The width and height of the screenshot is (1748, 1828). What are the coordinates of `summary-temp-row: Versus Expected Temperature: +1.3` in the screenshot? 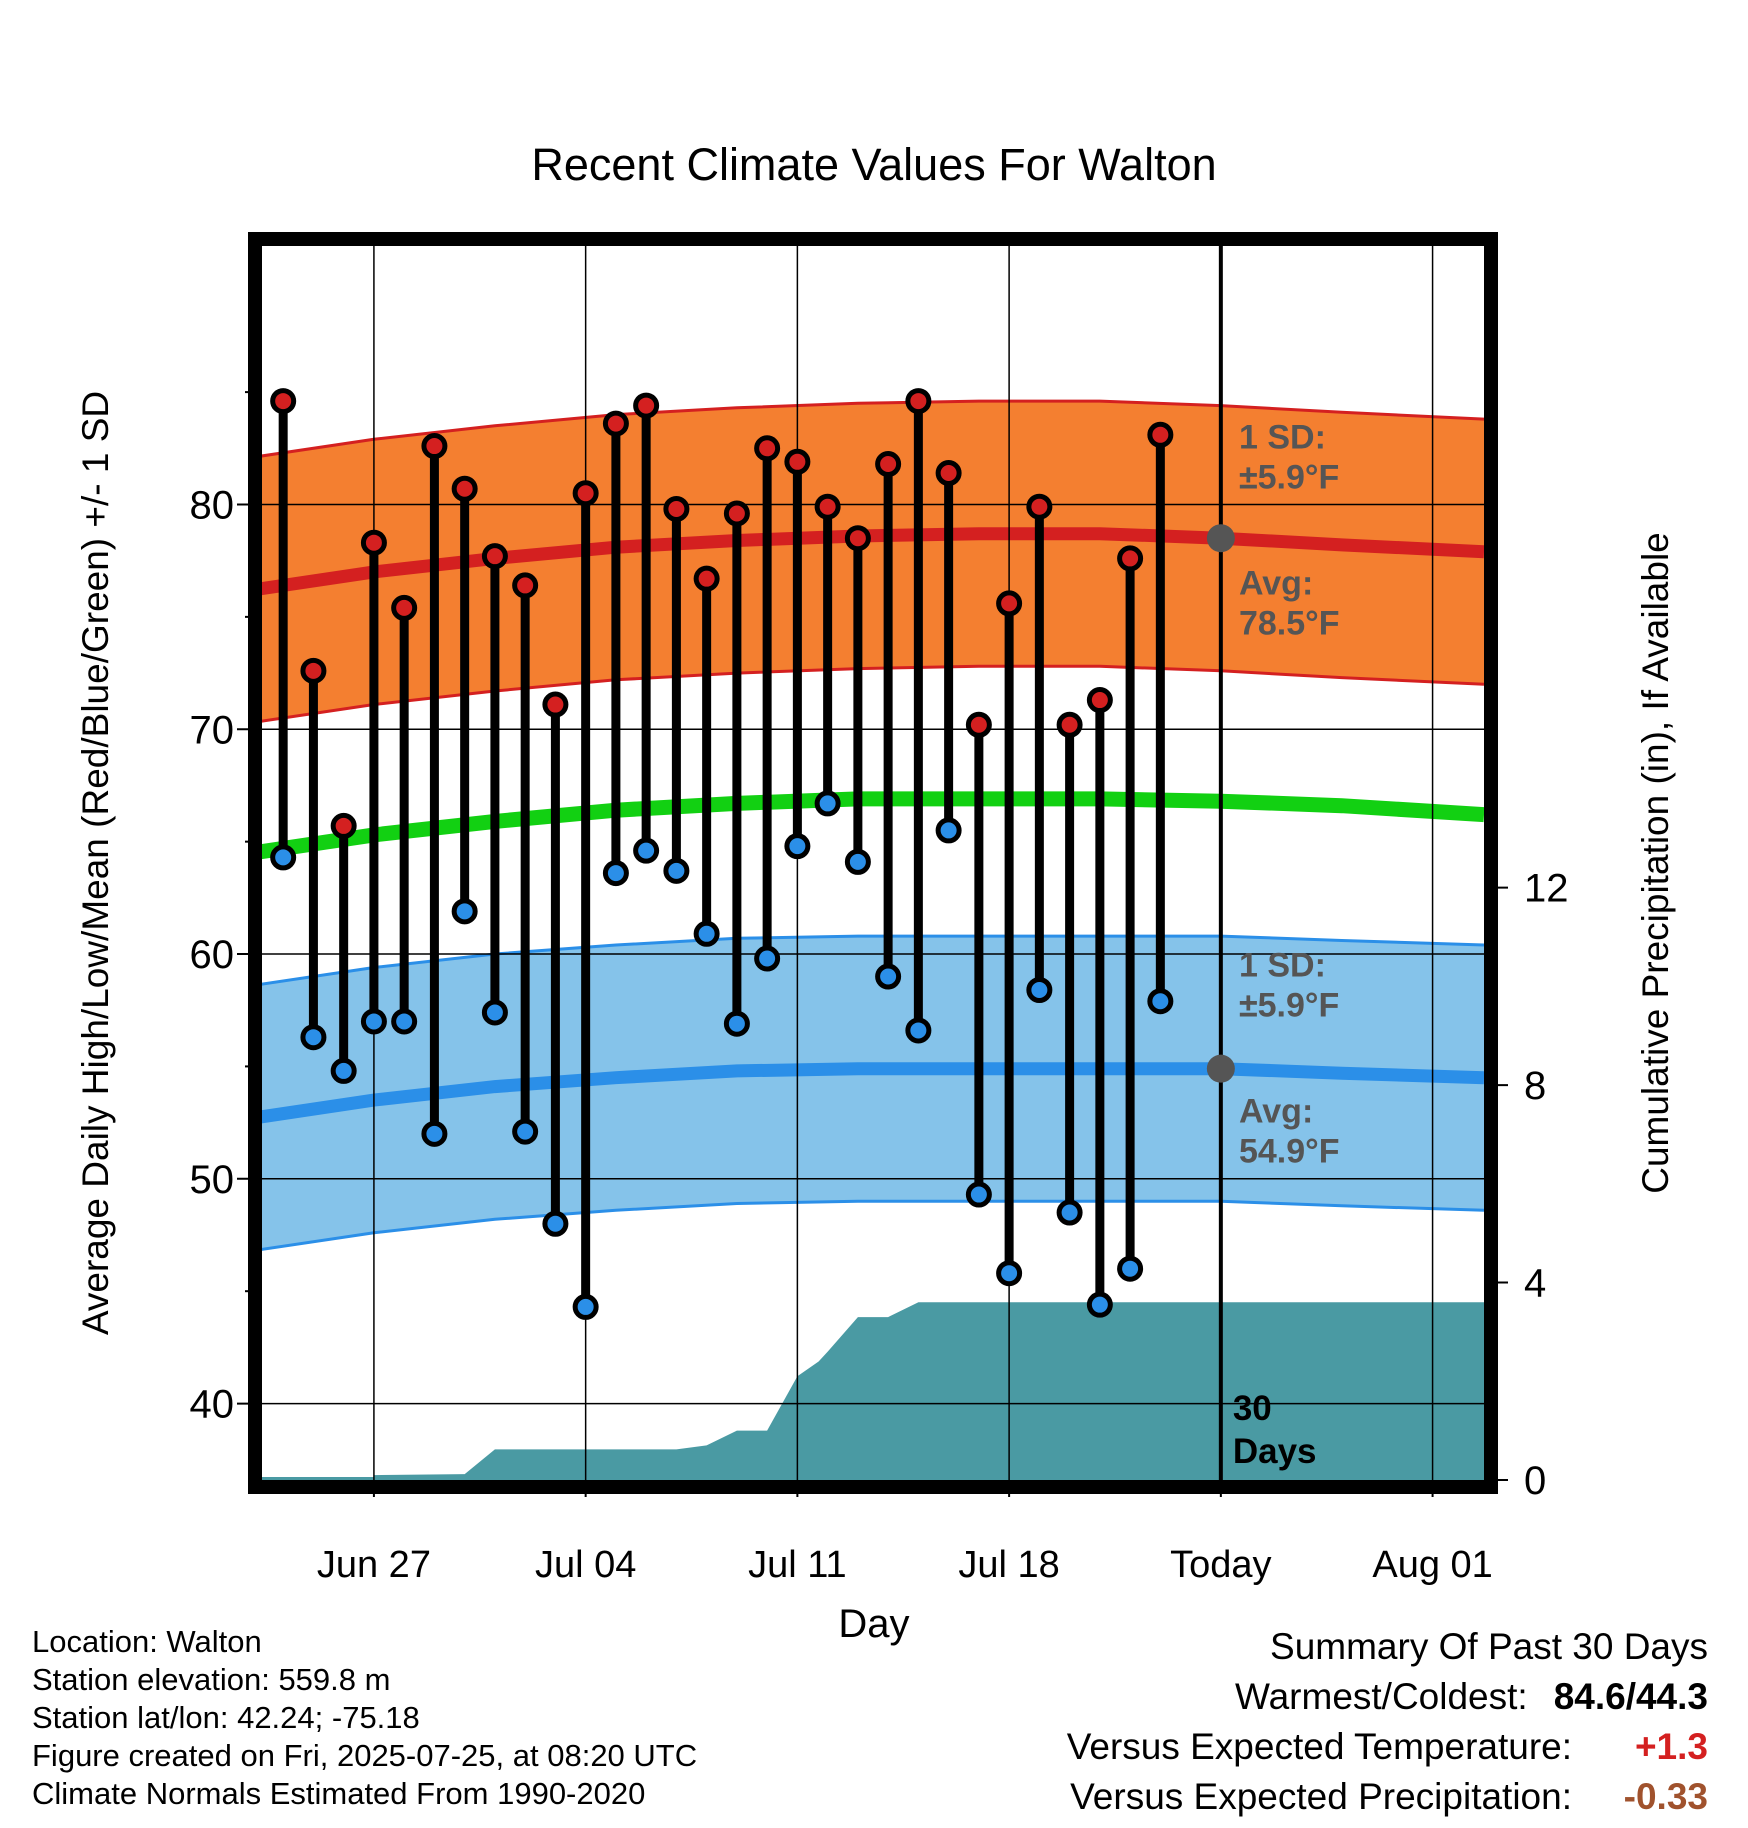 It's located at (1387, 1747).